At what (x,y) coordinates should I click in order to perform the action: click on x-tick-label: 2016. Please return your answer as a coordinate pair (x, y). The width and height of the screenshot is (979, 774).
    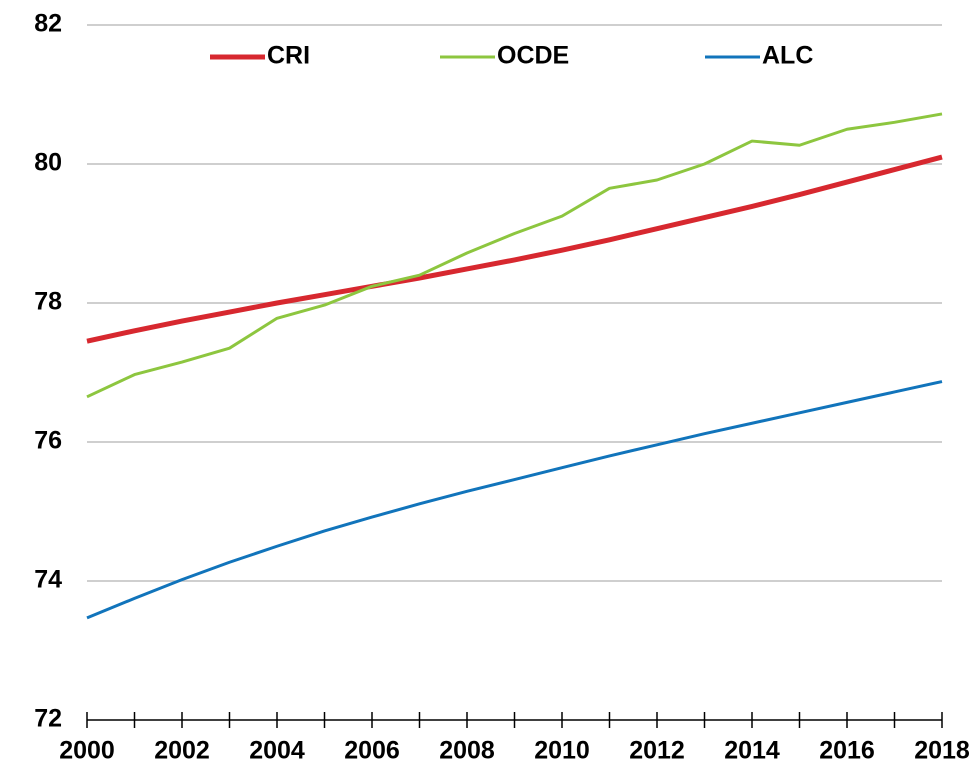
    Looking at the image, I should click on (847, 751).